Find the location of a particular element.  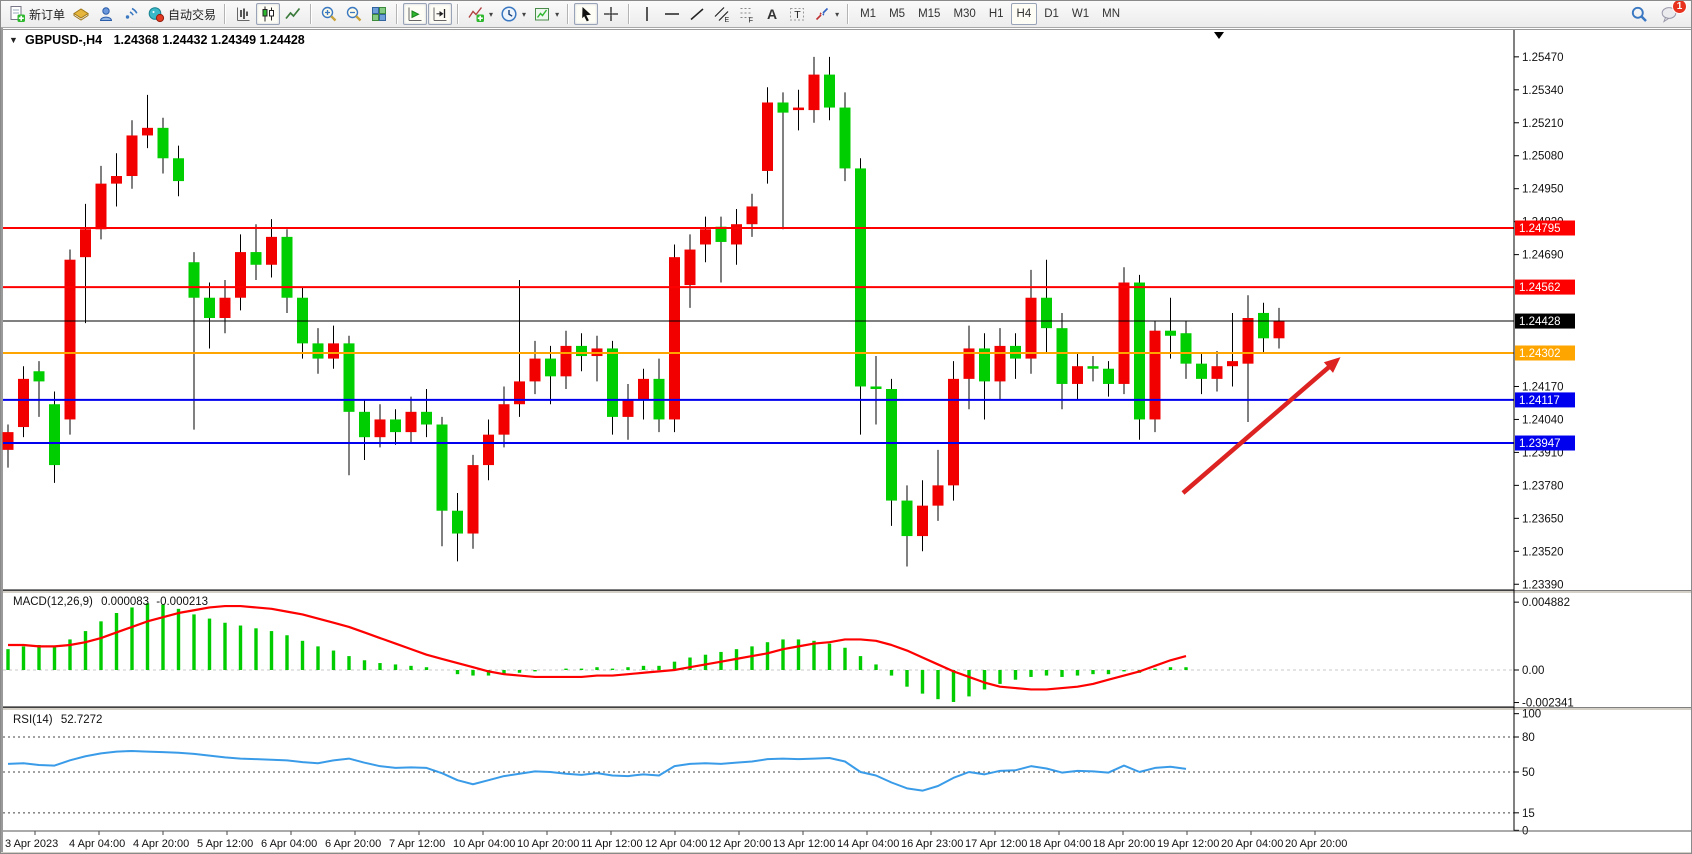

notification-badge: 1 is located at coordinates (1679, 7).